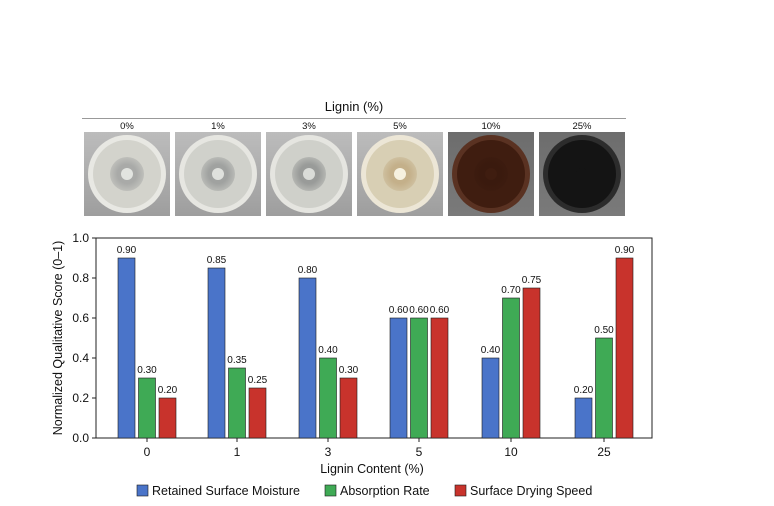 This screenshot has width=774, height=506. I want to click on x-tick-label: 0, so click(147, 452).